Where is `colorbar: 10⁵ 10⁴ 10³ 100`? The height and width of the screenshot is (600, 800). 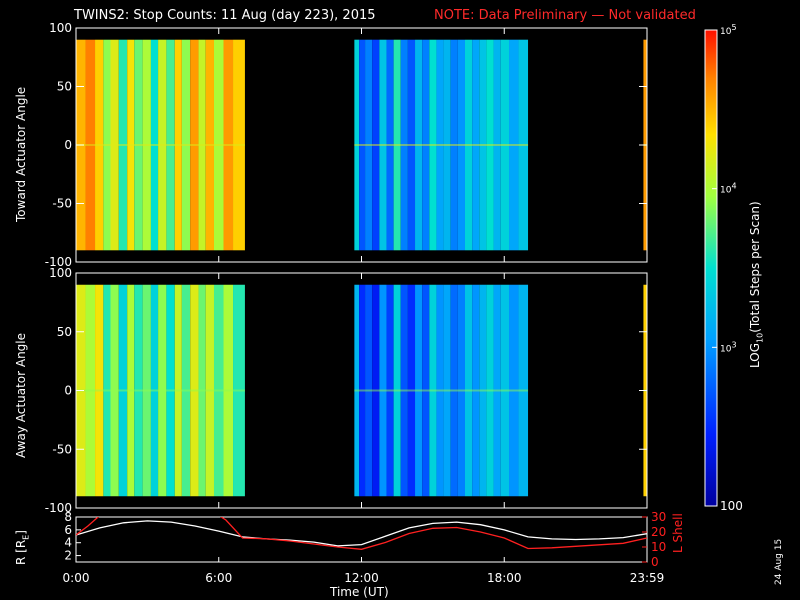
colorbar: 10⁵ 10⁴ 10³ 100 is located at coordinates (723, 268).